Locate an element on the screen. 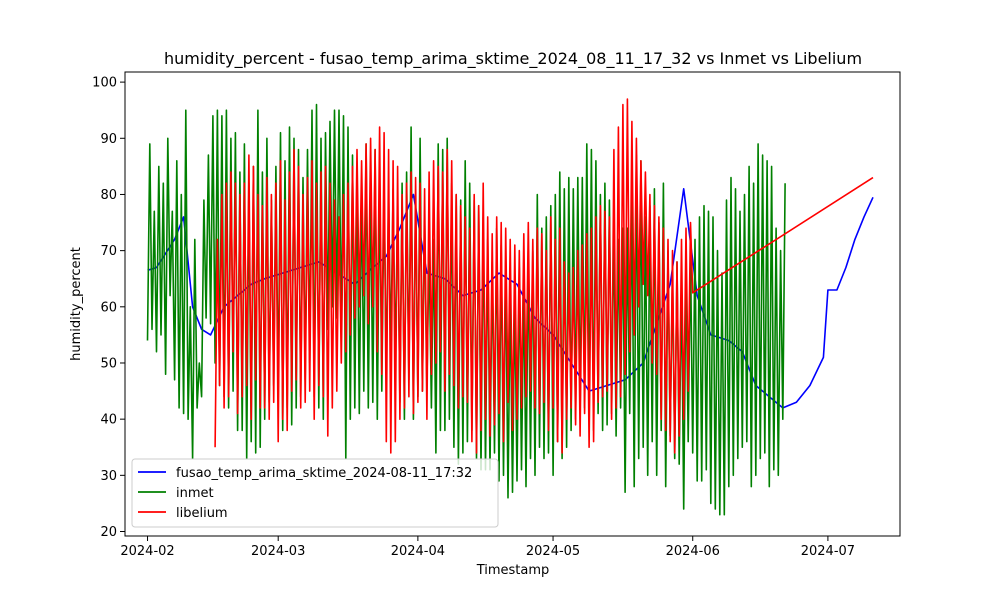 This screenshot has width=1000, height=600. legend-label: fusao_temp_arima_sktime_2024-08-11_17:32 is located at coordinates (324, 473).